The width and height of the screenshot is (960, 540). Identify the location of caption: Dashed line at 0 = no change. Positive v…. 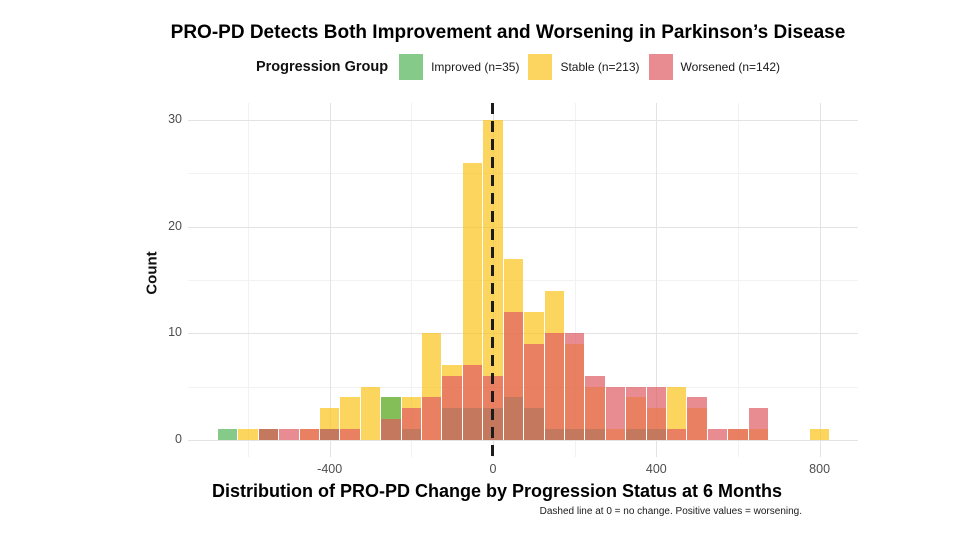
(670, 511).